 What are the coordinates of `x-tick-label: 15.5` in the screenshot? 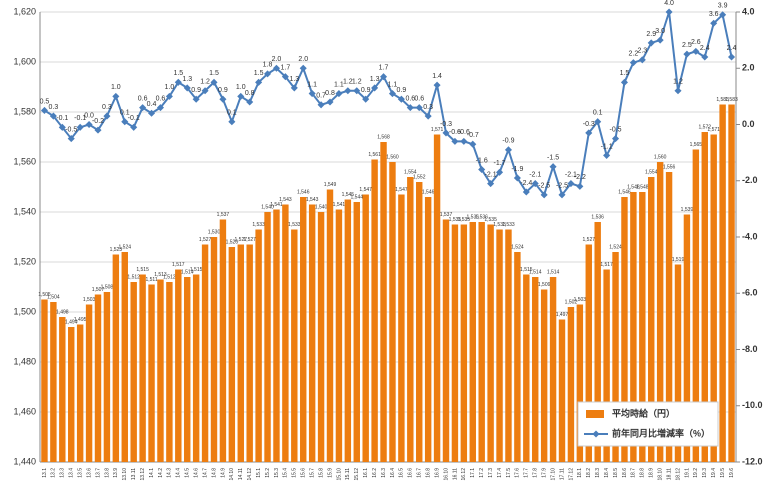 It's located at (295, 473).